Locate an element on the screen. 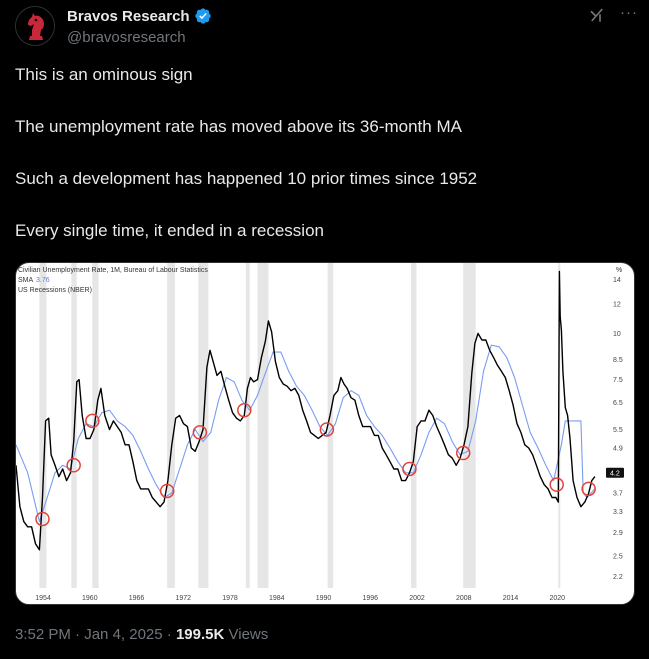  x-tick-label: 1984 is located at coordinates (277, 598).